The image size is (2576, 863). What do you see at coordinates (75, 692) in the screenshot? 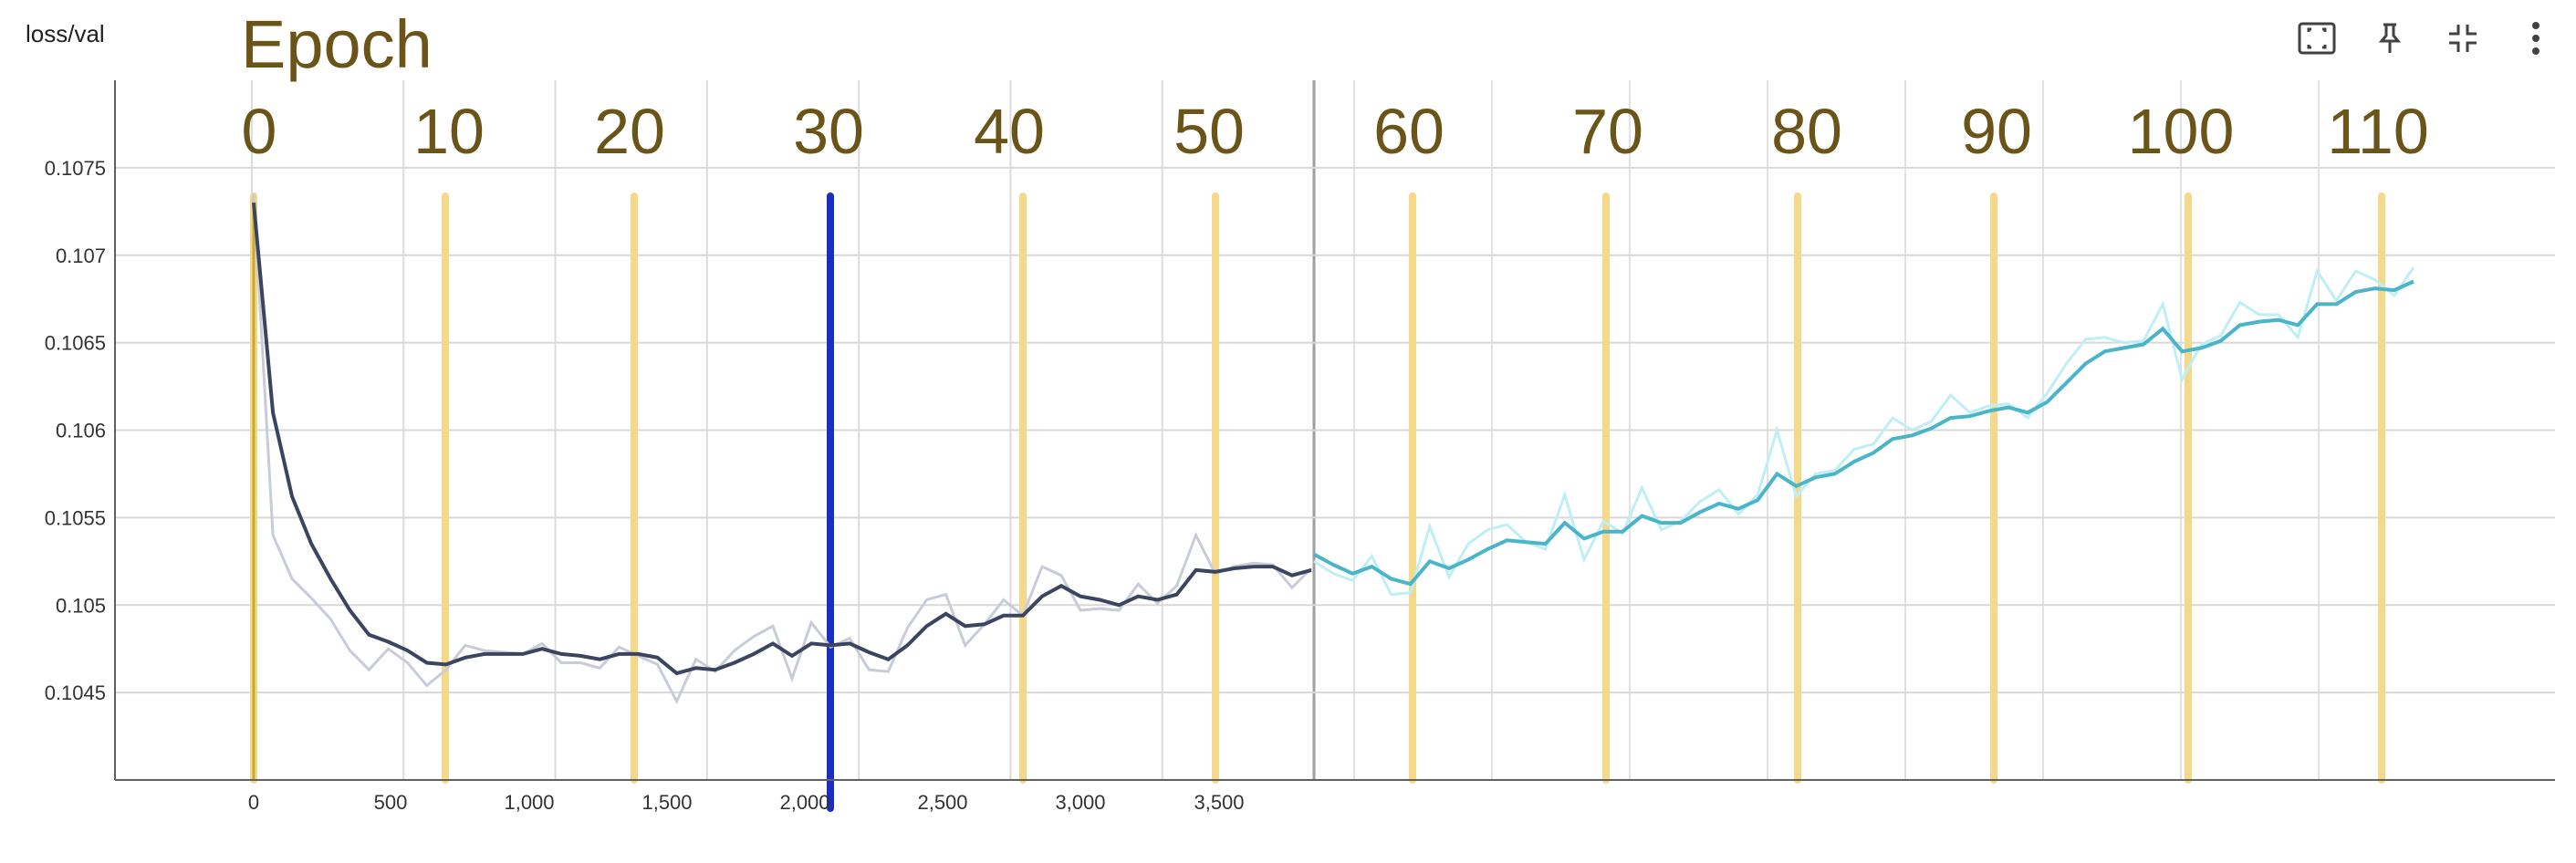
I see `y-tick-label: 0.1045` at bounding box center [75, 692].